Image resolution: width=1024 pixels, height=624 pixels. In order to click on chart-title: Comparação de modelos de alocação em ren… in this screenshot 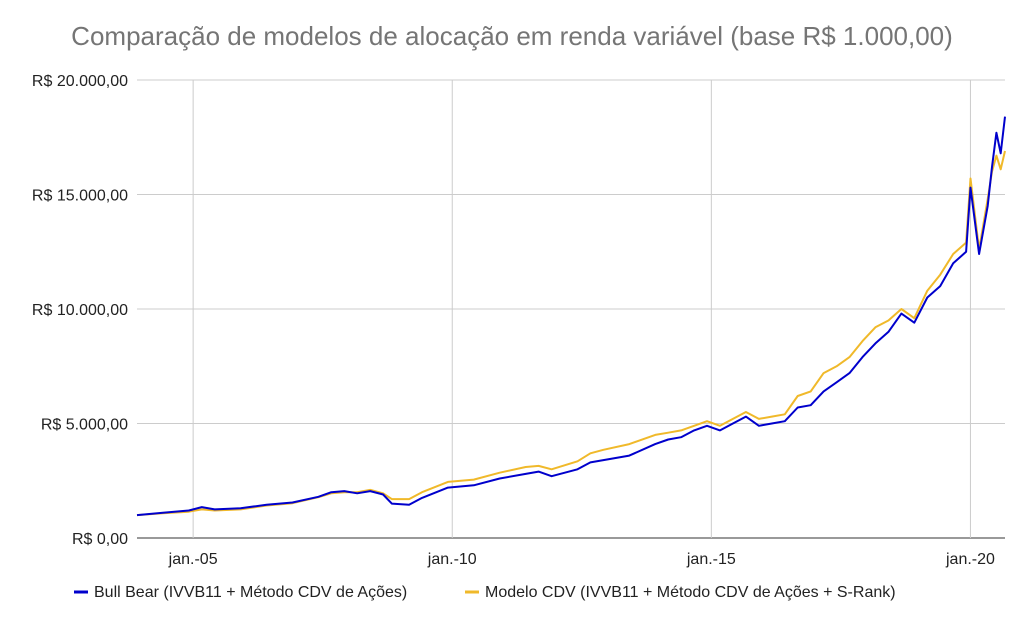, I will do `click(512, 36)`.